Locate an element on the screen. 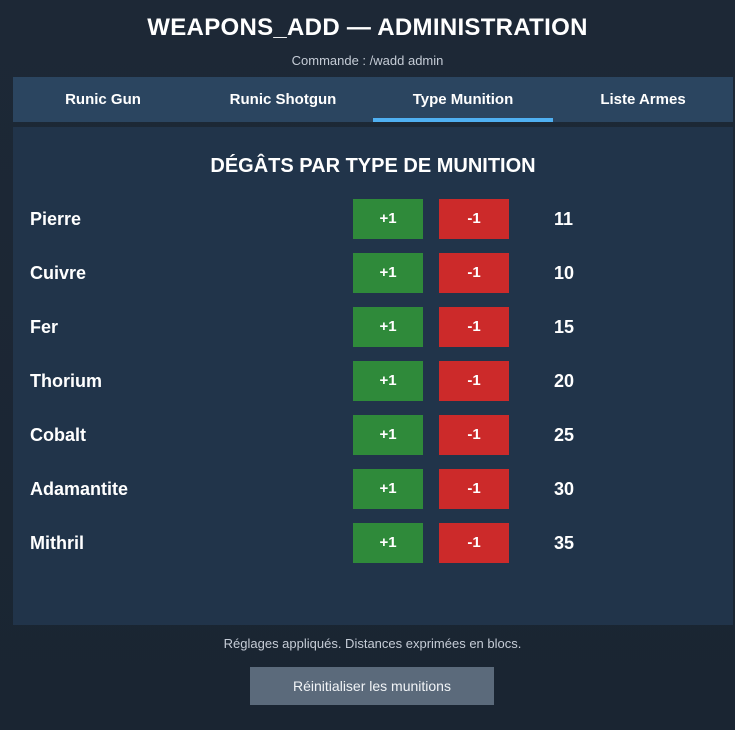 This screenshot has height=730, width=735. tab-runic-shotgun: Runic Shotgun is located at coordinates (283, 99).